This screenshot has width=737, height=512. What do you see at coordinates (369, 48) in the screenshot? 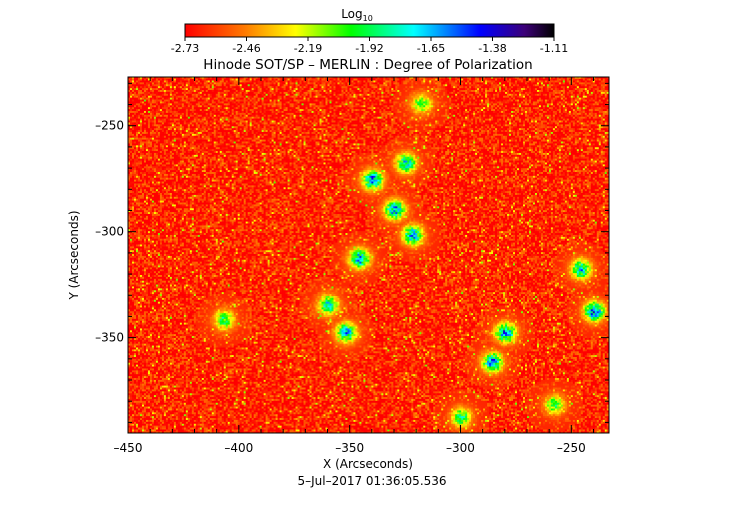
I see `colorbar-tick-label: -1.92` at bounding box center [369, 48].